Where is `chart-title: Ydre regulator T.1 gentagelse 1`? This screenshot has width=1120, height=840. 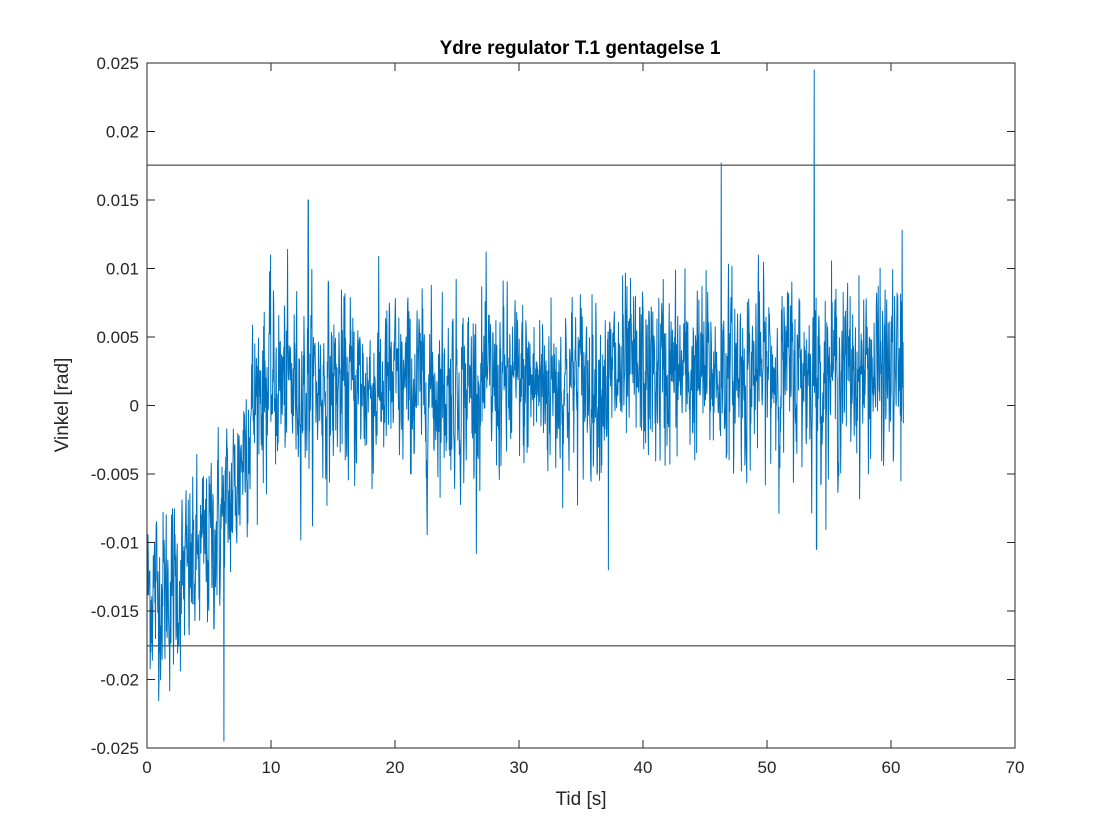 chart-title: Ydre regulator T.1 gentagelse 1 is located at coordinates (580, 48).